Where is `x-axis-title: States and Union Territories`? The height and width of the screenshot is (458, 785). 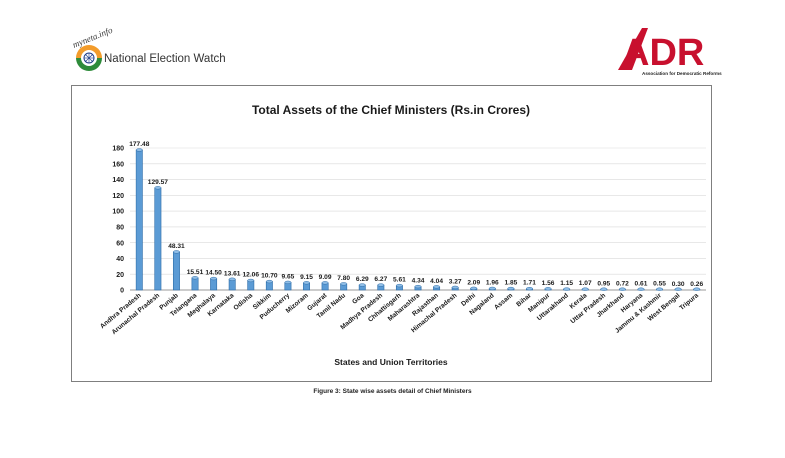 x-axis-title: States and Union Territories is located at coordinates (390, 362).